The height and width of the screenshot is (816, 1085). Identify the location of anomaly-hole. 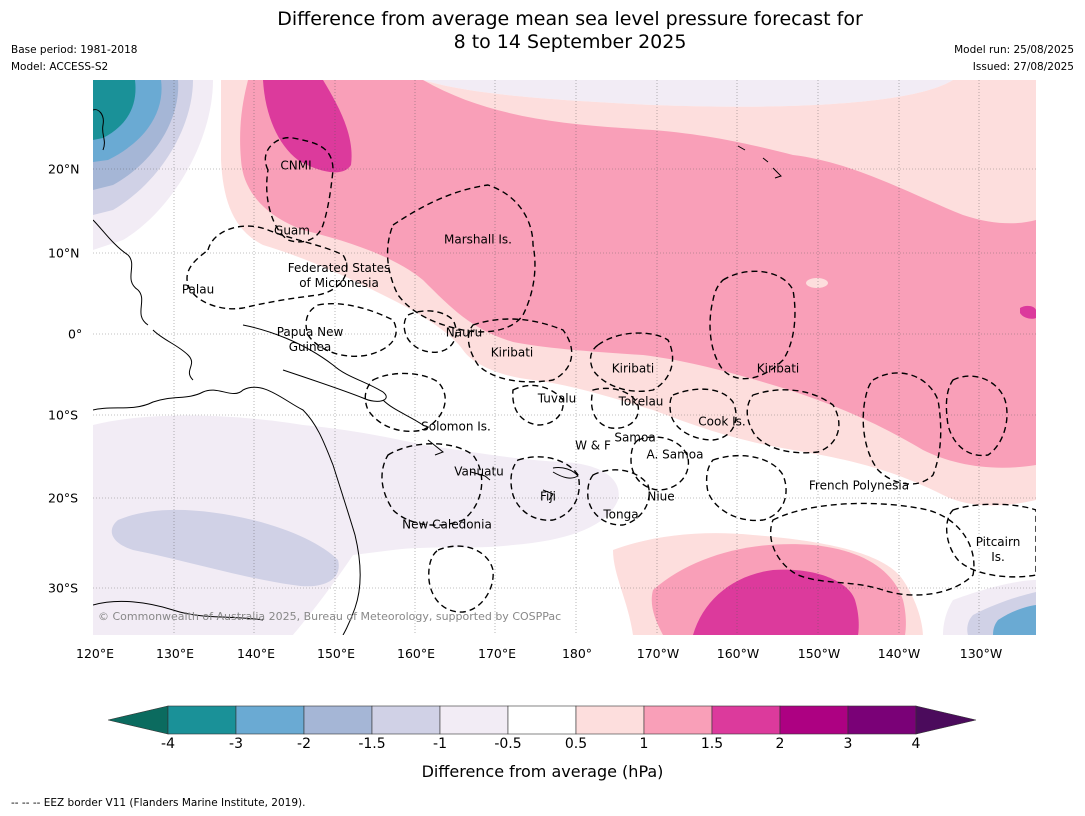
(817, 283).